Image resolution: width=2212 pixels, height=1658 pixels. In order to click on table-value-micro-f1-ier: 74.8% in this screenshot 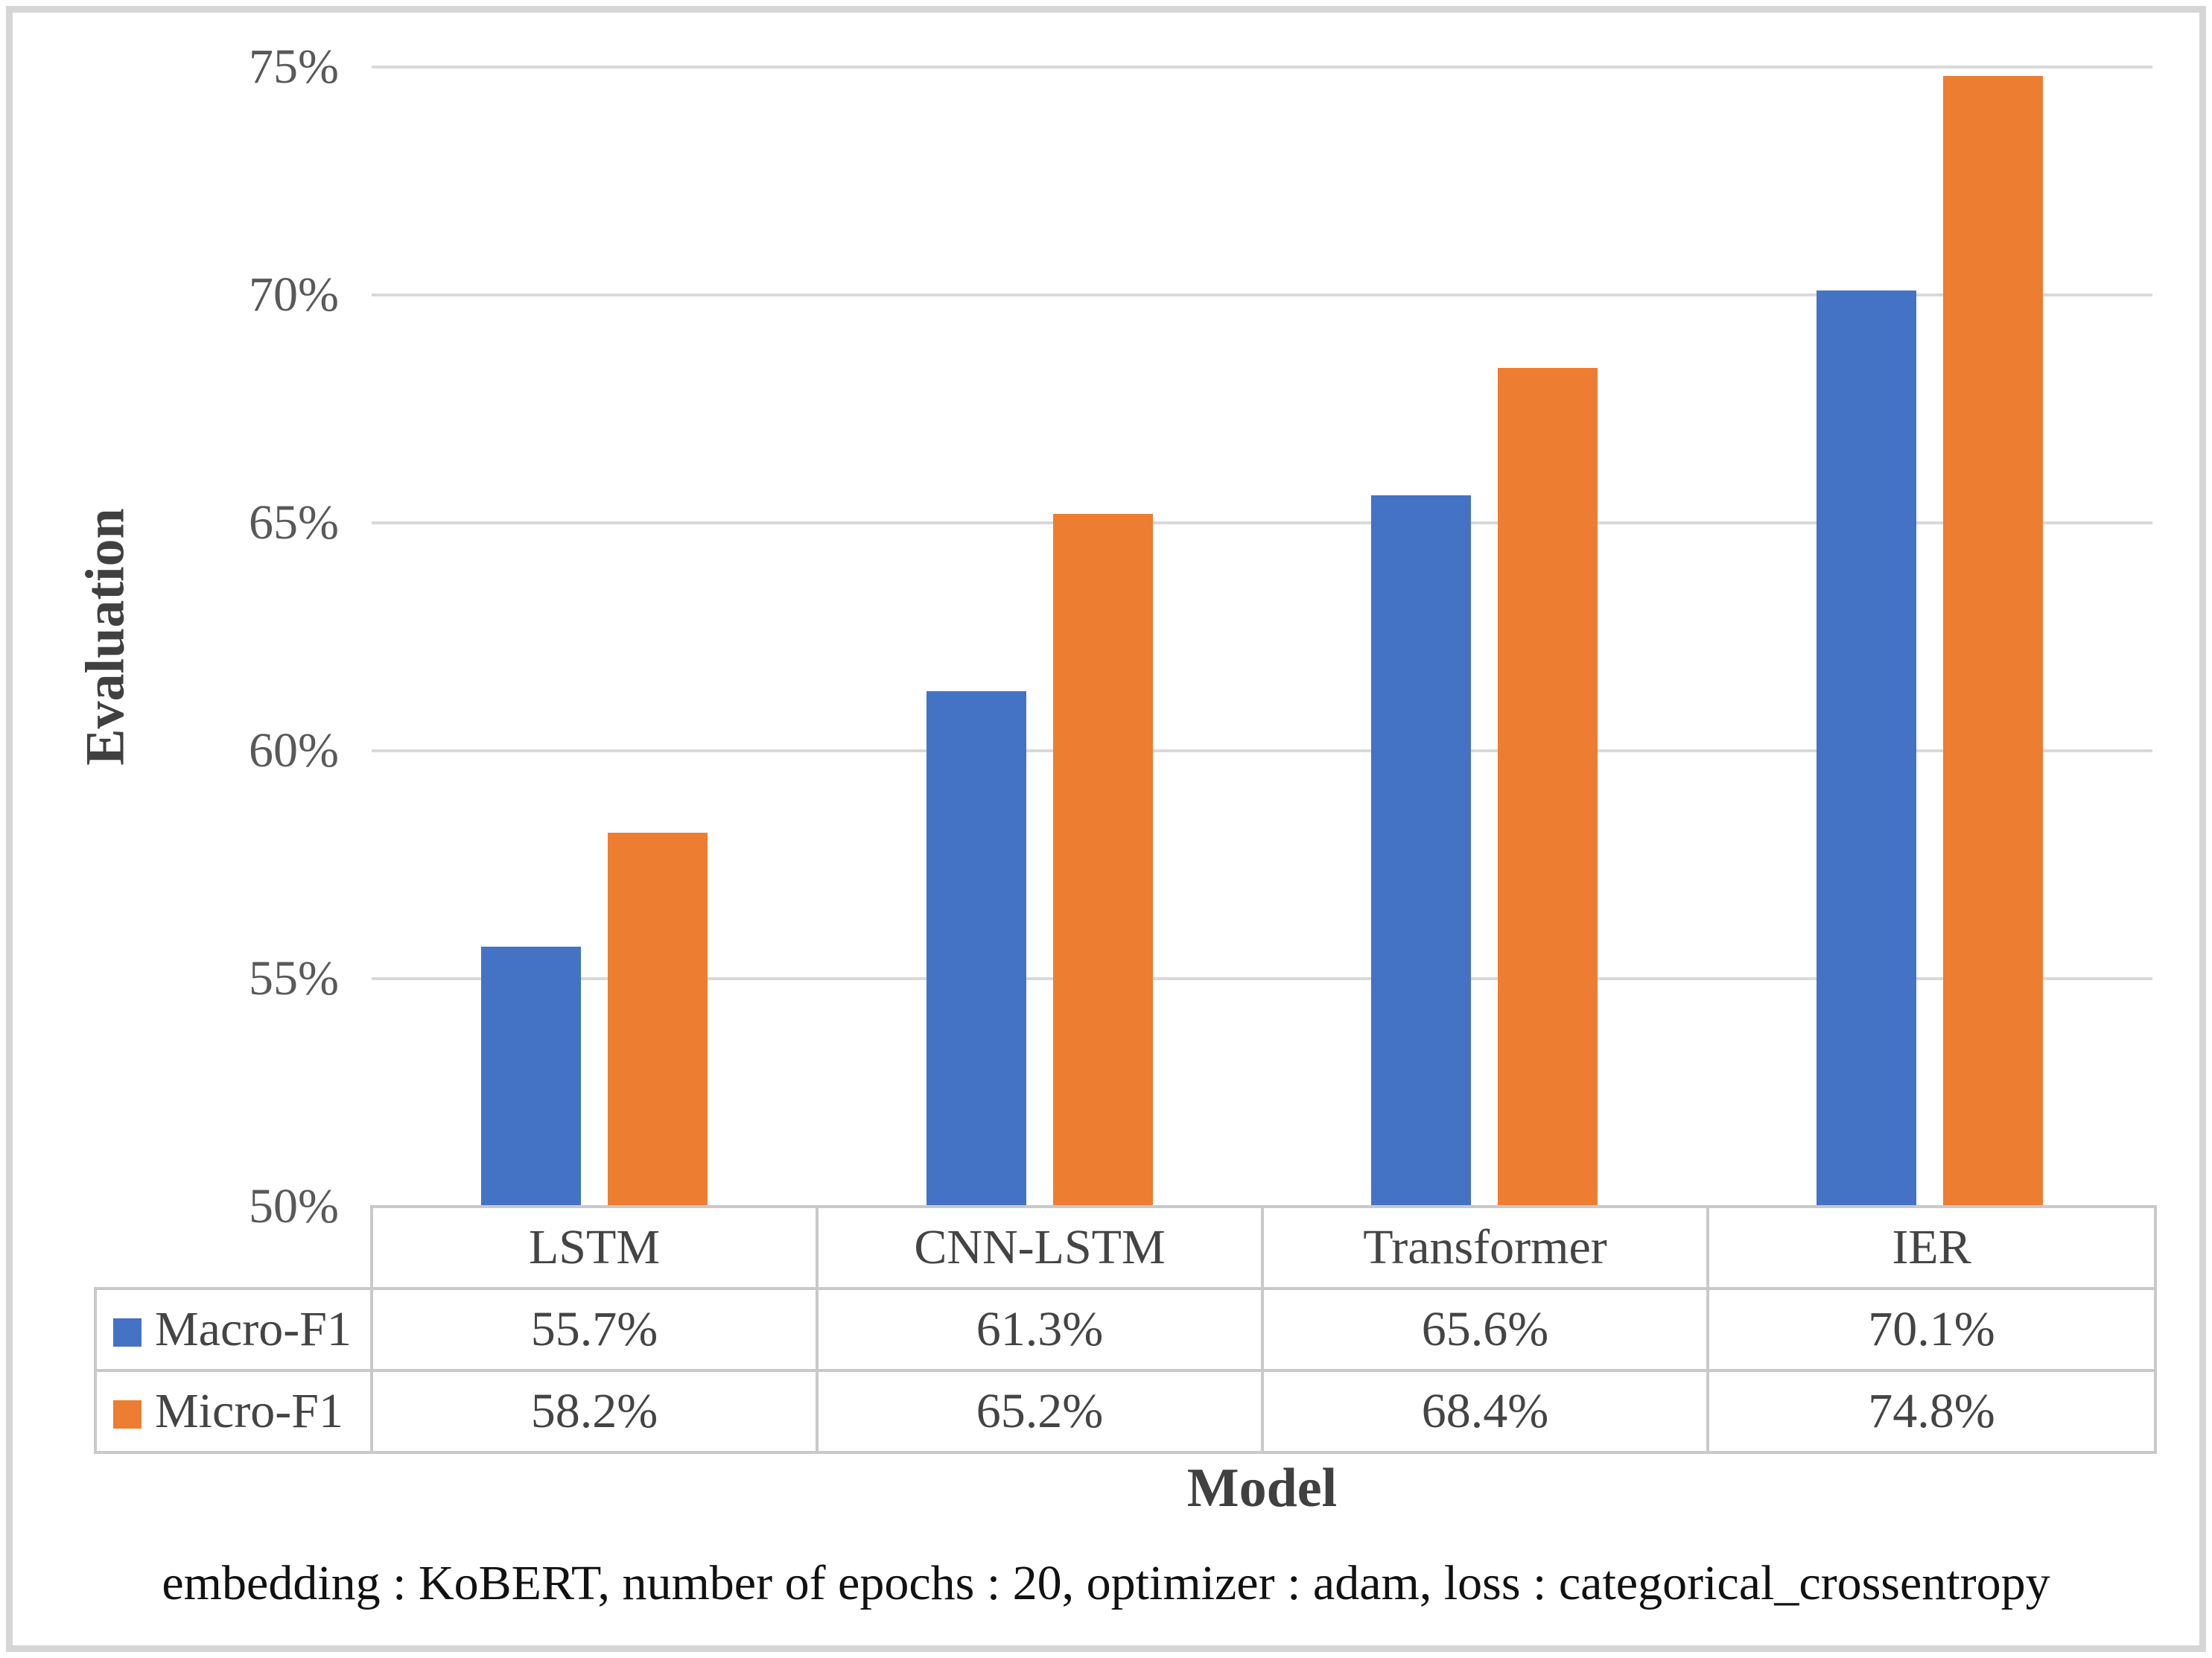, I will do `click(1931, 1411)`.